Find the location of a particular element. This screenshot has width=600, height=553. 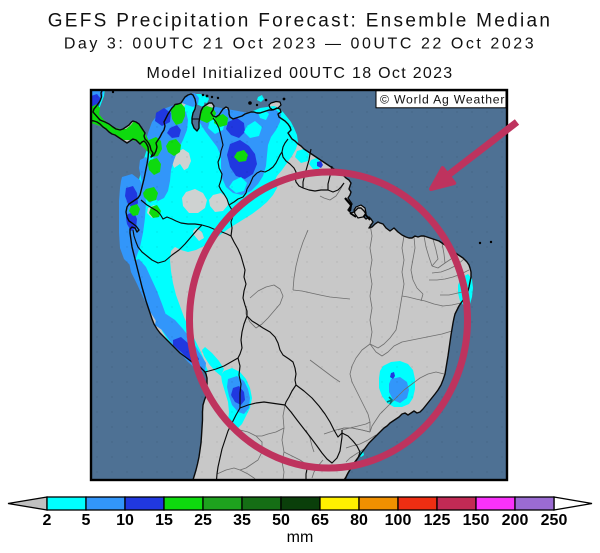

svg-text: 2 is located at coordinates (47, 520).